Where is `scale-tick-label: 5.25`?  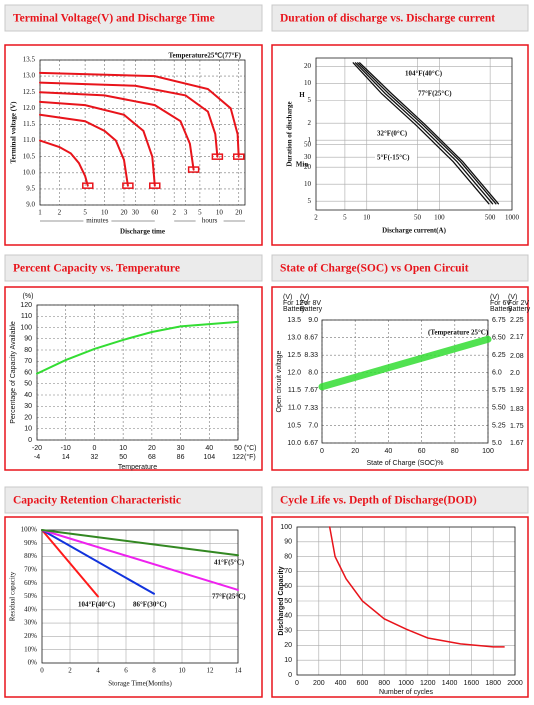
scale-tick-label: 5.25 is located at coordinates (499, 425).